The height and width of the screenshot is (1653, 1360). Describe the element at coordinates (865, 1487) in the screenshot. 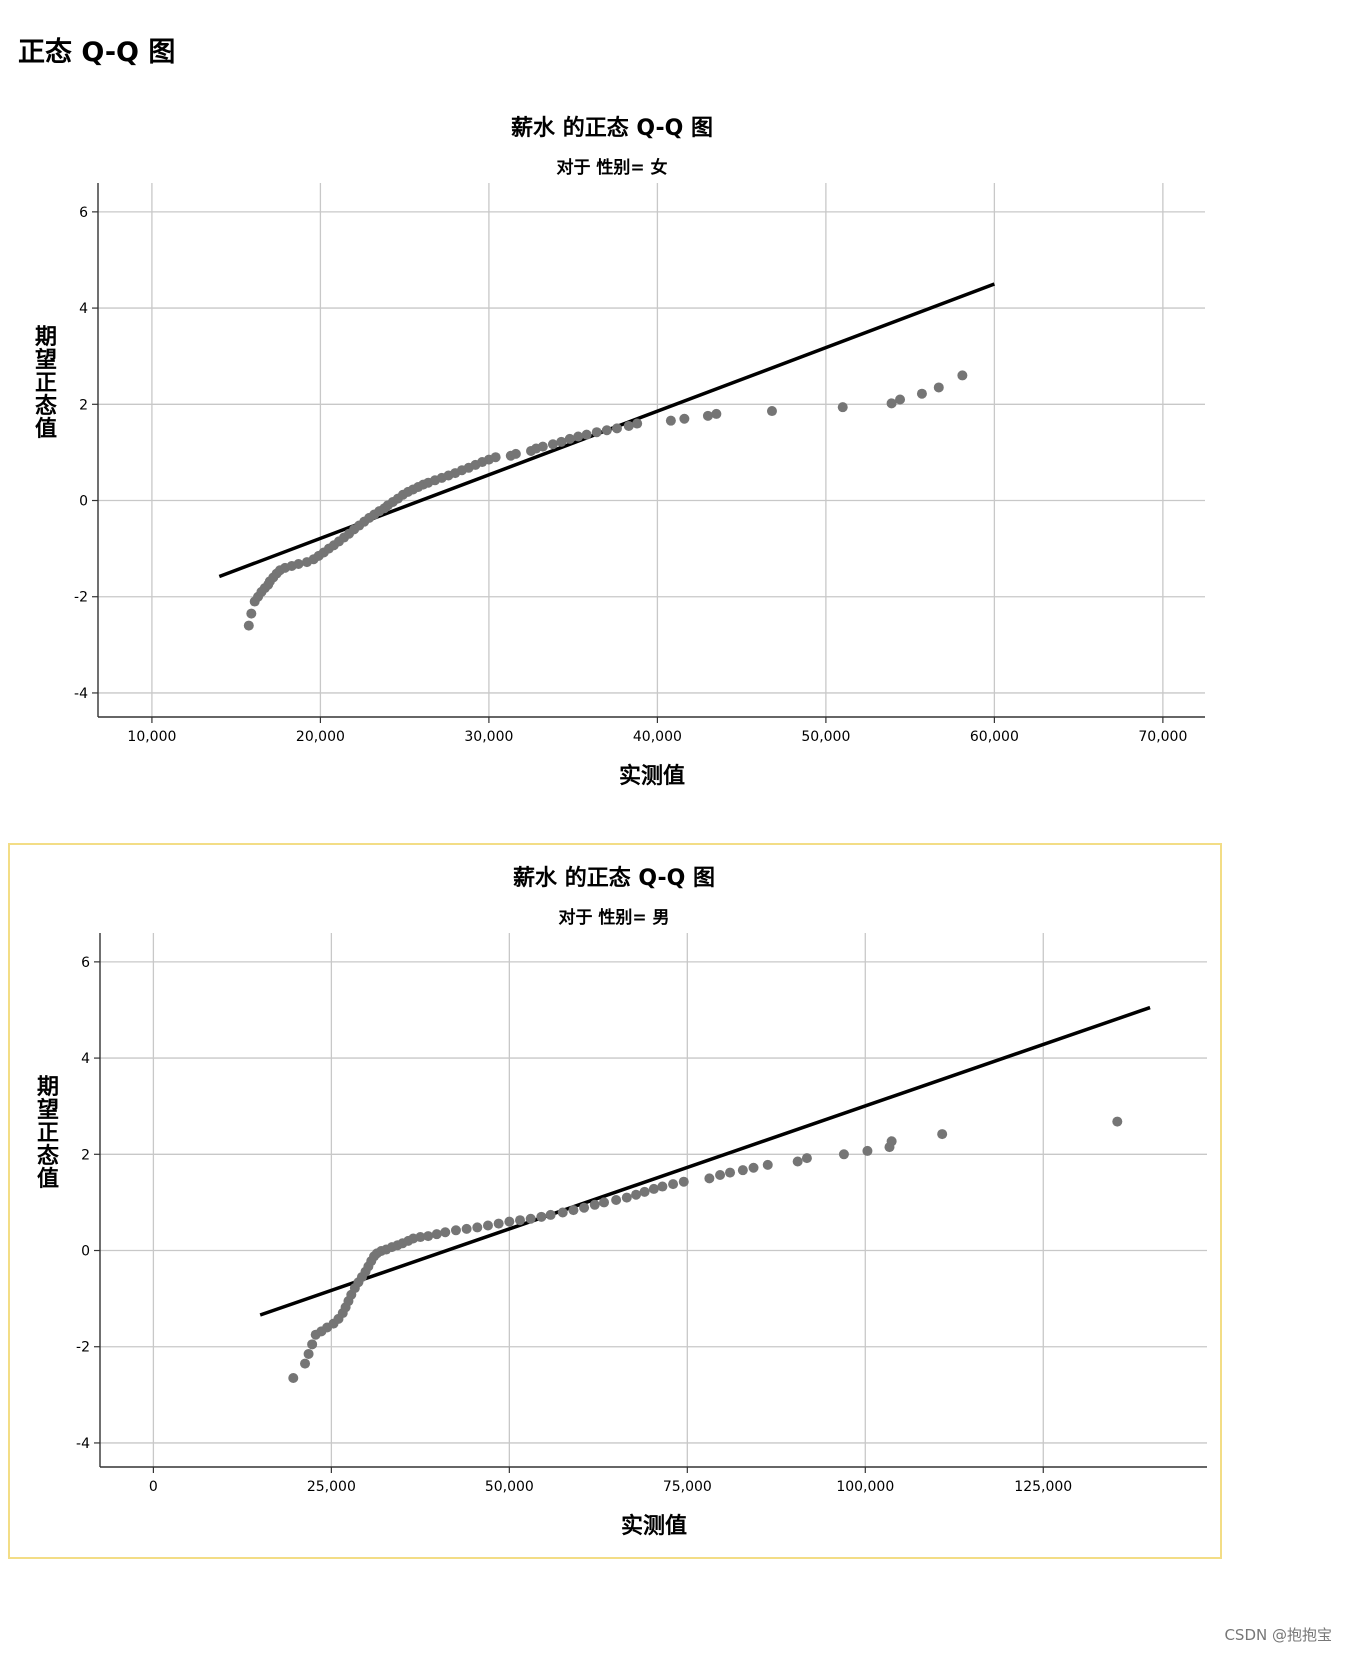

I see `x-tick-label: 100,000` at that location.